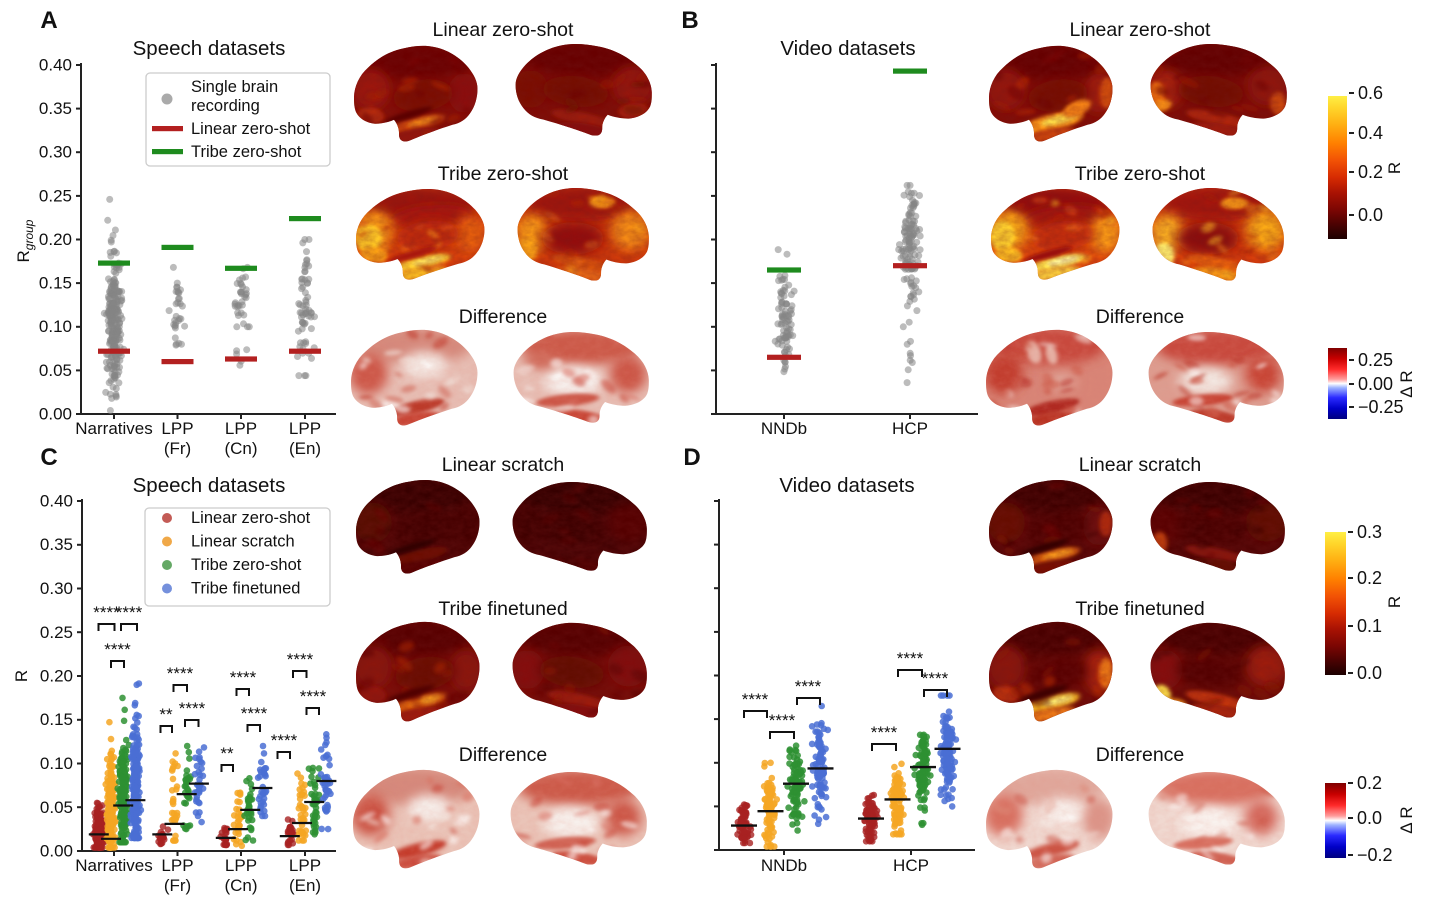  I want to click on svg-text: A, so click(48, 20).